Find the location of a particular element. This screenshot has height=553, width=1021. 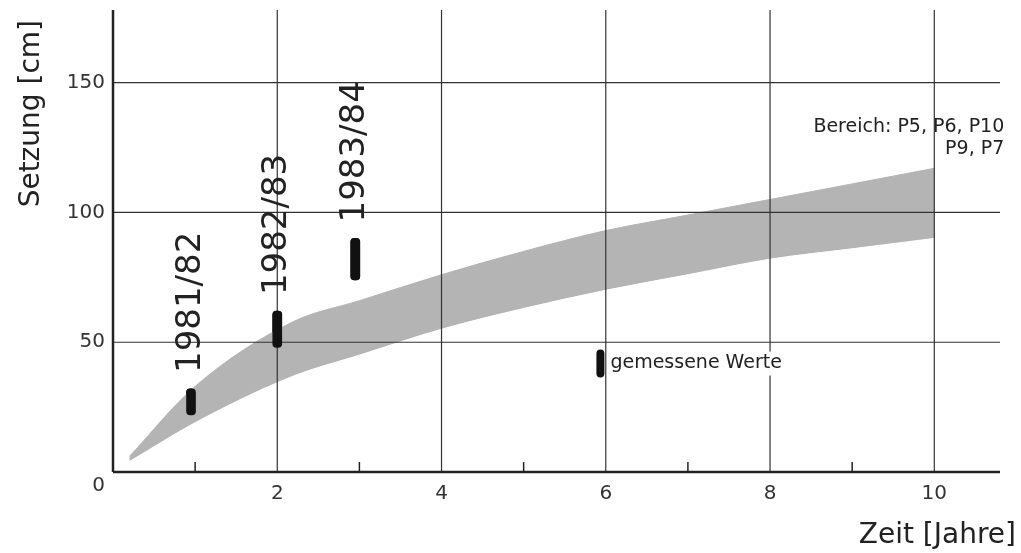

series-label: Bereich: P5, P6, P10 P9, P7 is located at coordinates (909, 135).